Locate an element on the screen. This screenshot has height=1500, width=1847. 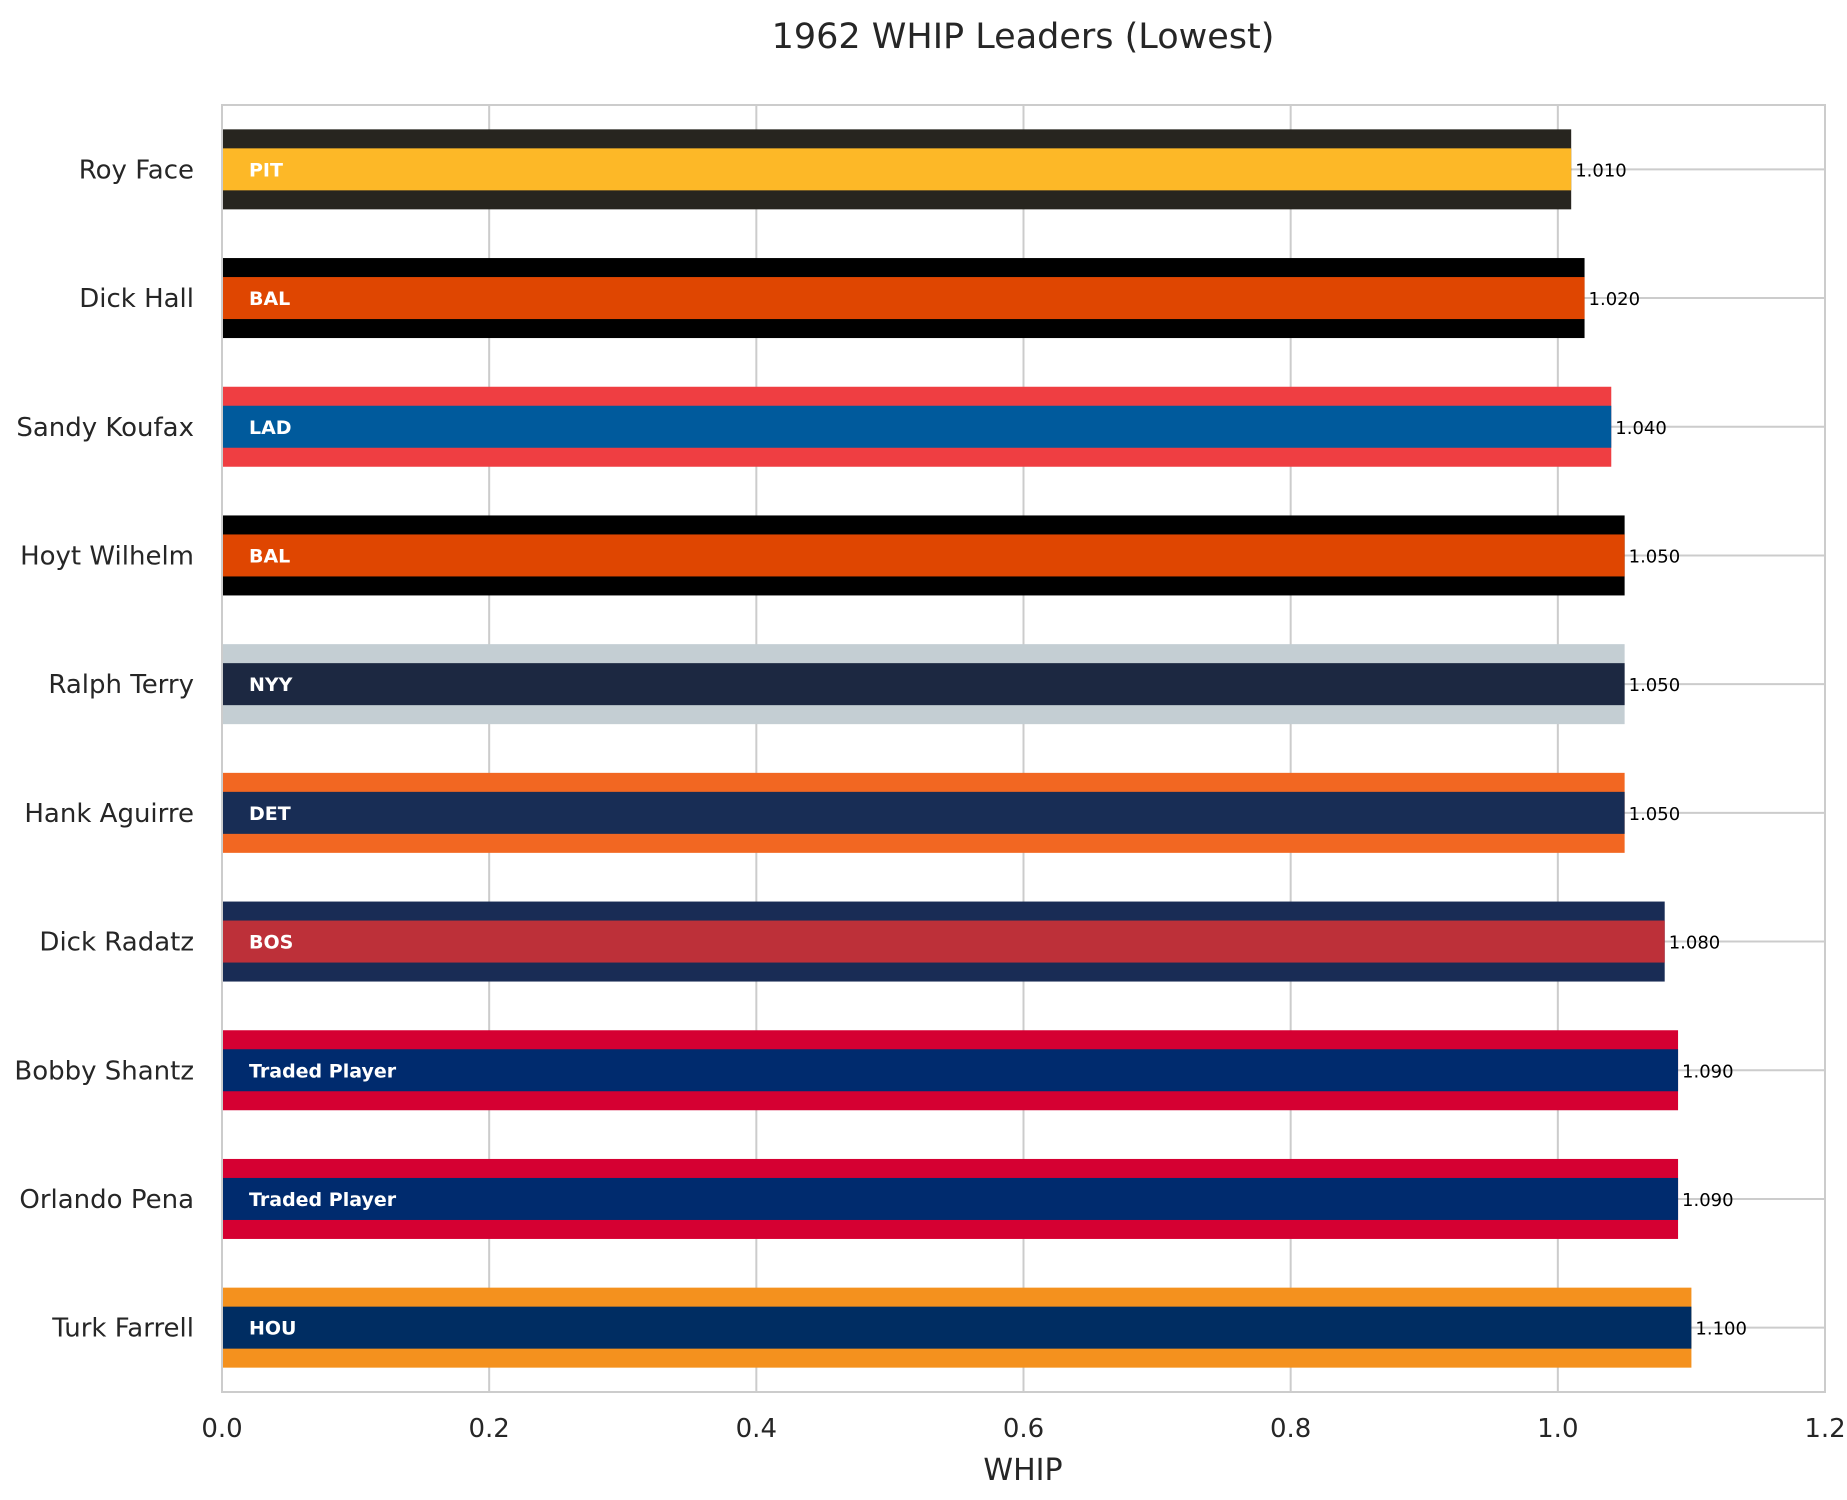
x-tick-label: 0.2 is located at coordinates (488, 1429).